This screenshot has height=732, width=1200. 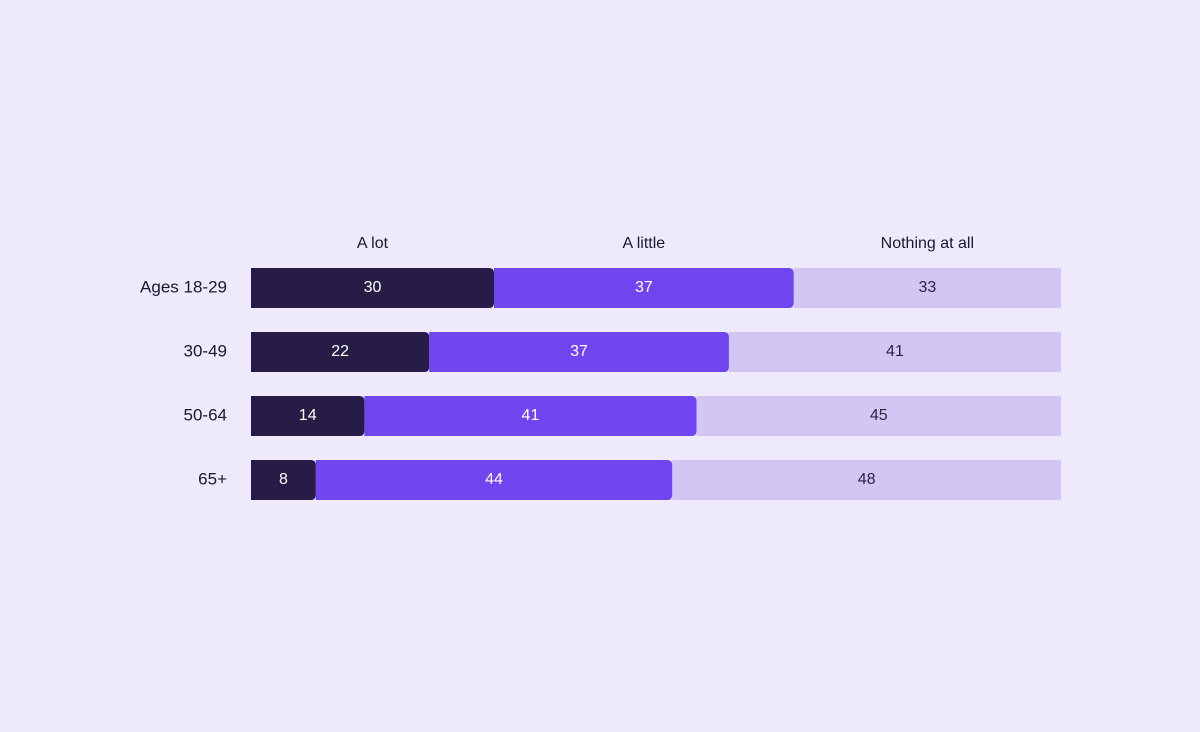 I want to click on data-label: 33, so click(x=927, y=287).